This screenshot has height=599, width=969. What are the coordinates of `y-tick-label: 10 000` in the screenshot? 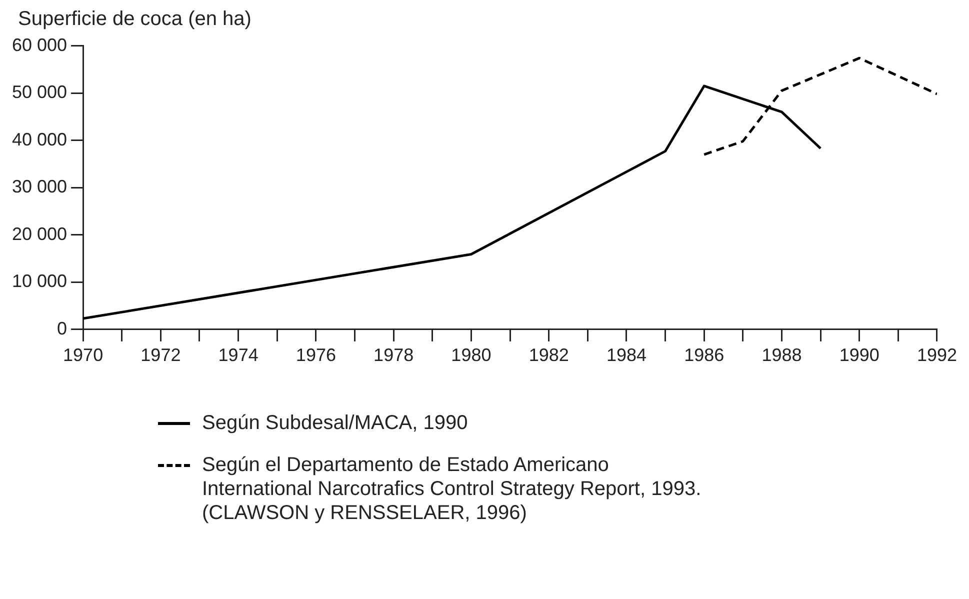 It's located at (40, 281).